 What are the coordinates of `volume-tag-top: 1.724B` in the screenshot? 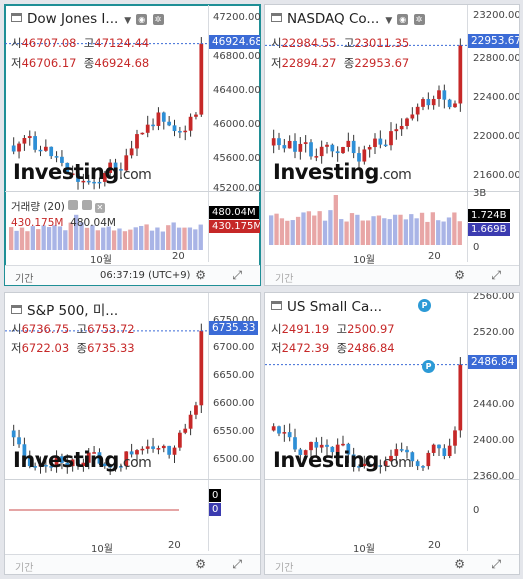 It's located at (489, 215).